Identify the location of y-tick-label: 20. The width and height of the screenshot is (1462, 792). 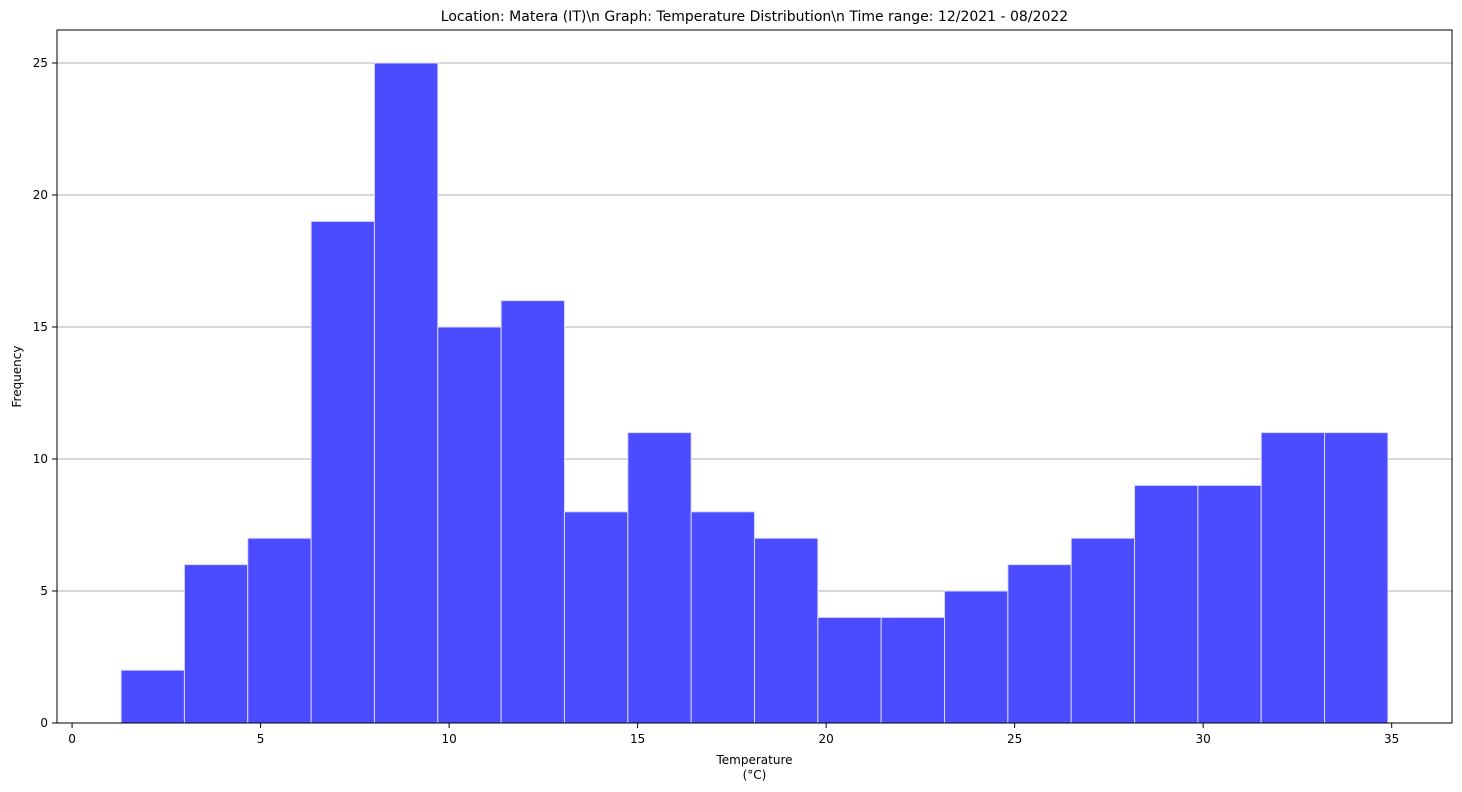
(40, 195).